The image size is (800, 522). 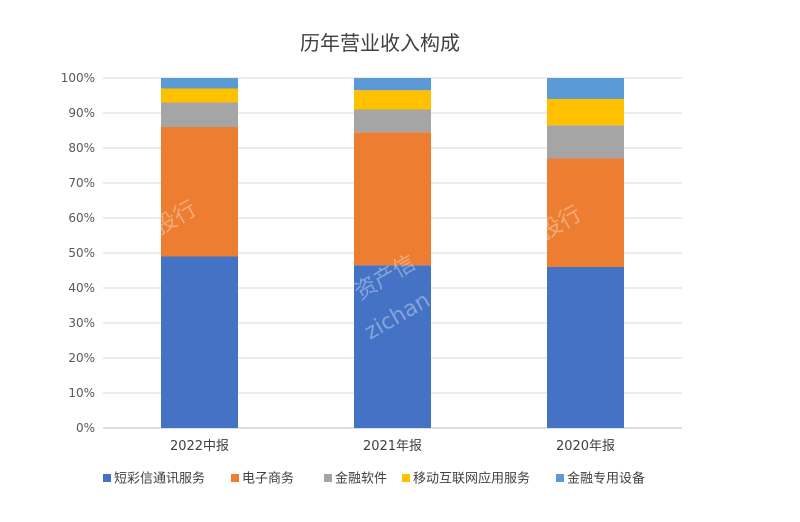 I want to click on y-tick-label: 30%, so click(x=81, y=323).